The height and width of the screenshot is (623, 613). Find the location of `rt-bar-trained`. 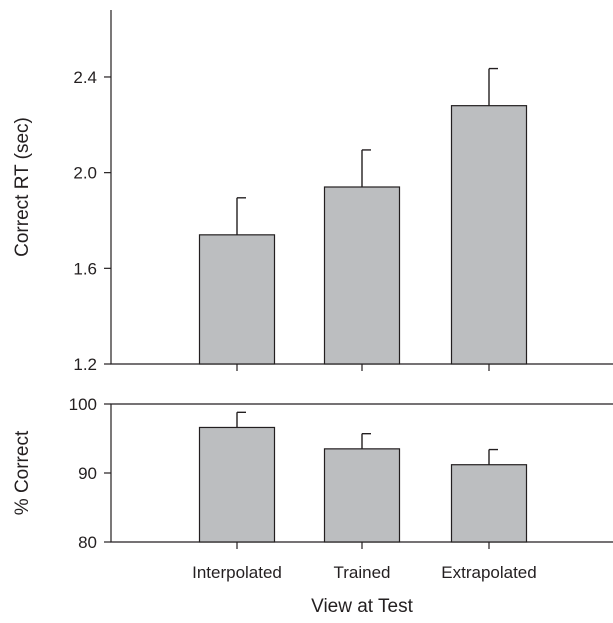

rt-bar-trained is located at coordinates (362, 275).